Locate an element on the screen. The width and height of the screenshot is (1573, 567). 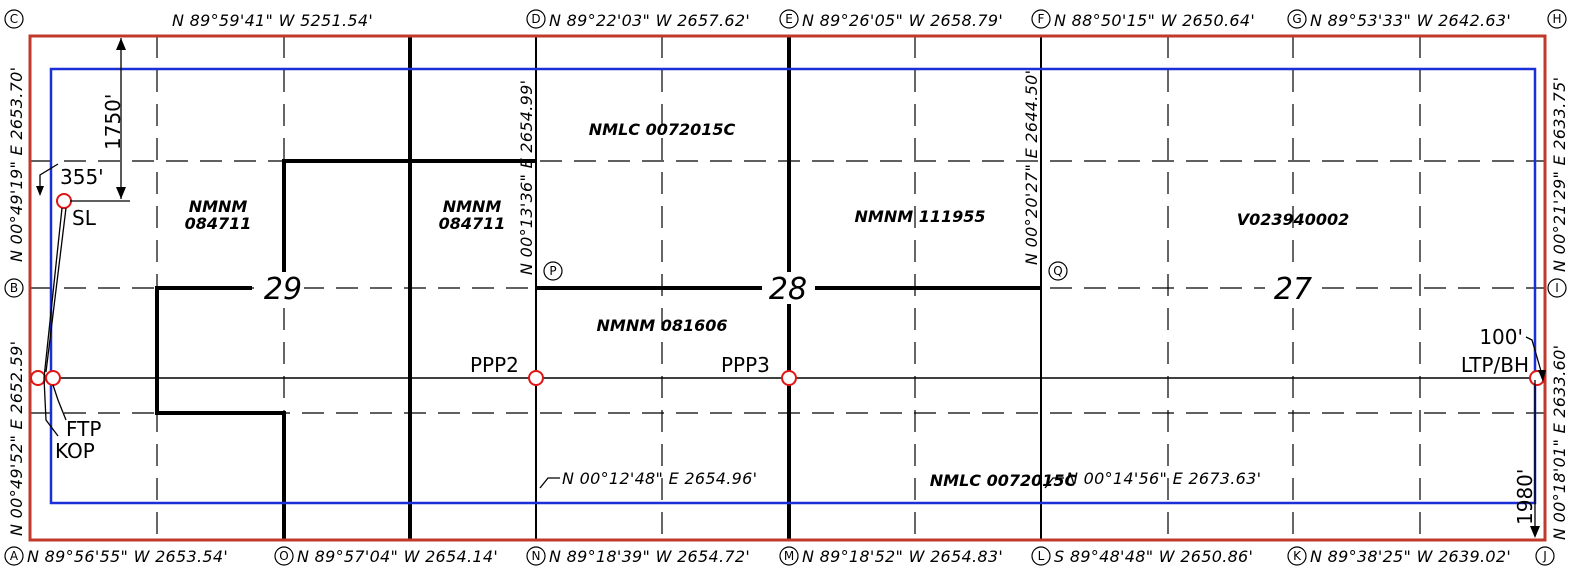
section-29-gap is located at coordinates (279, 288).